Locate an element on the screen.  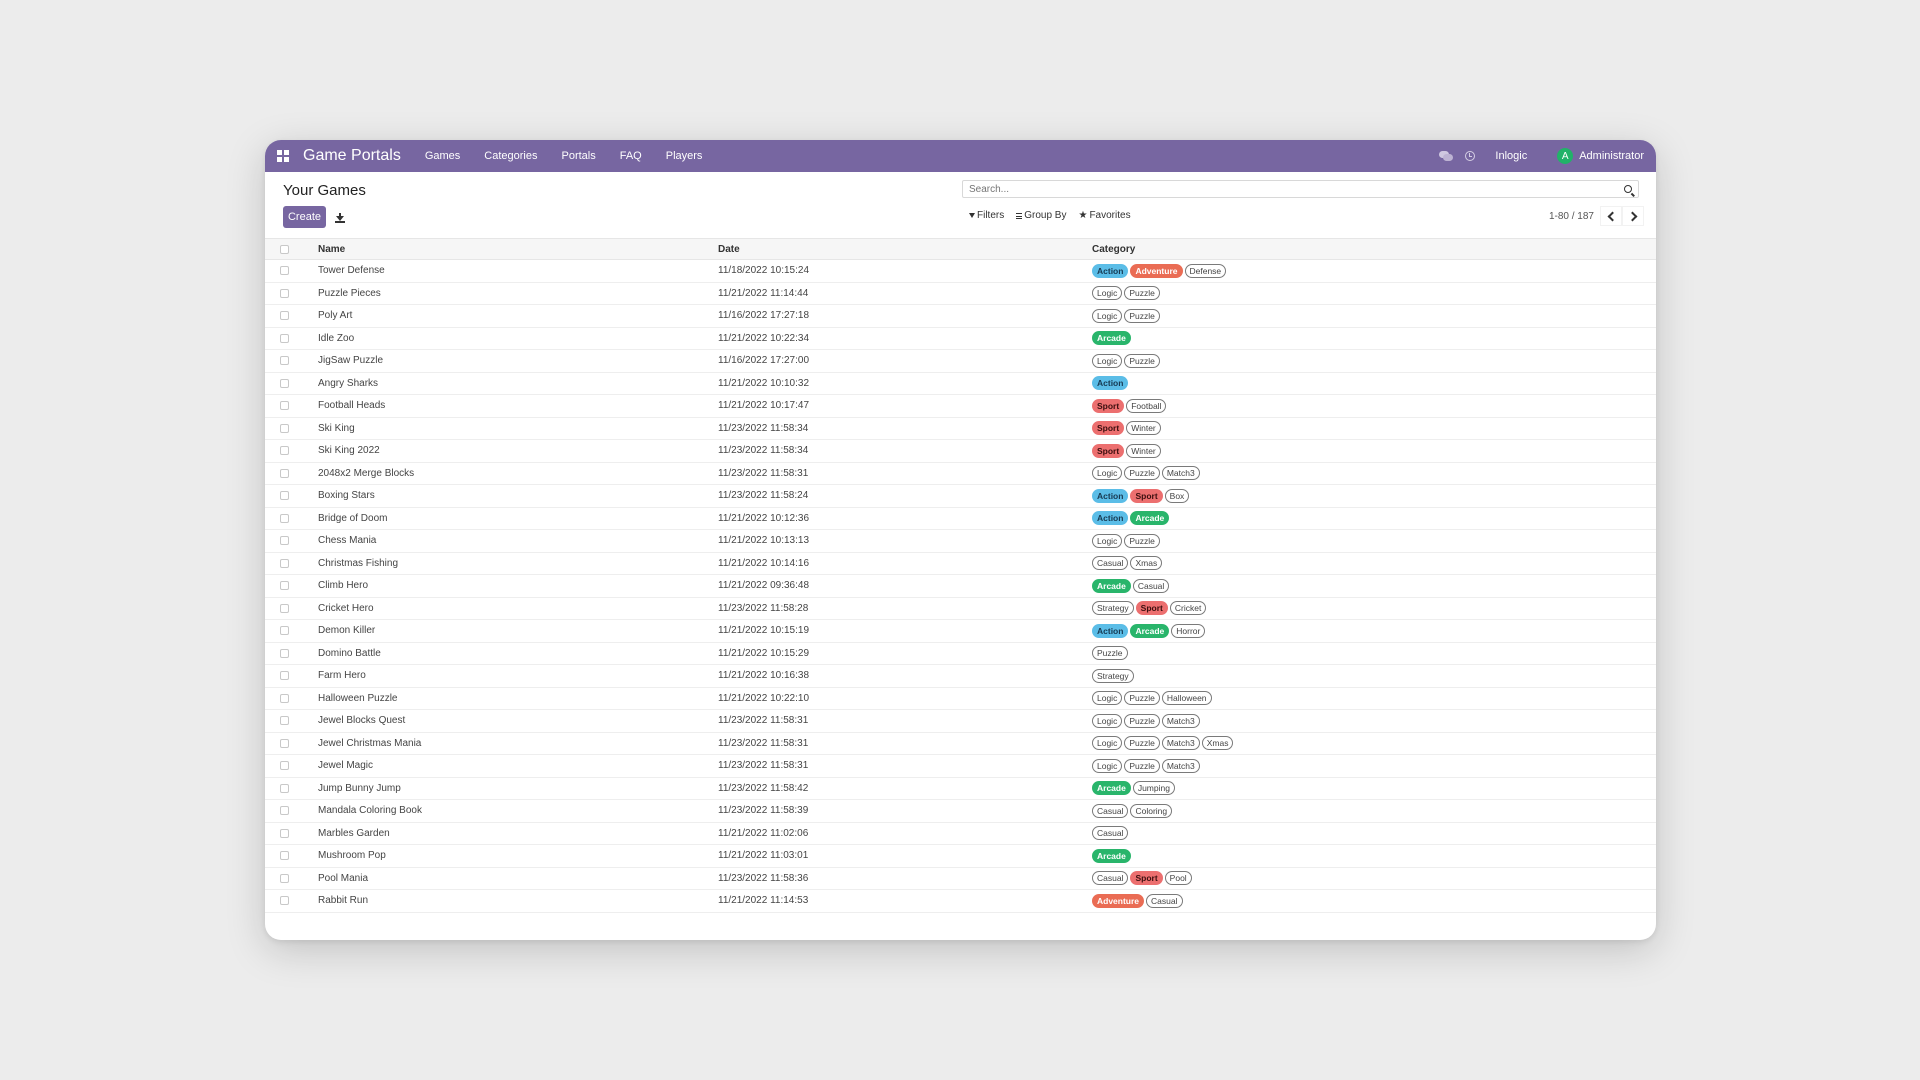
company-switcher: Inlogic is located at coordinates (1511, 156).